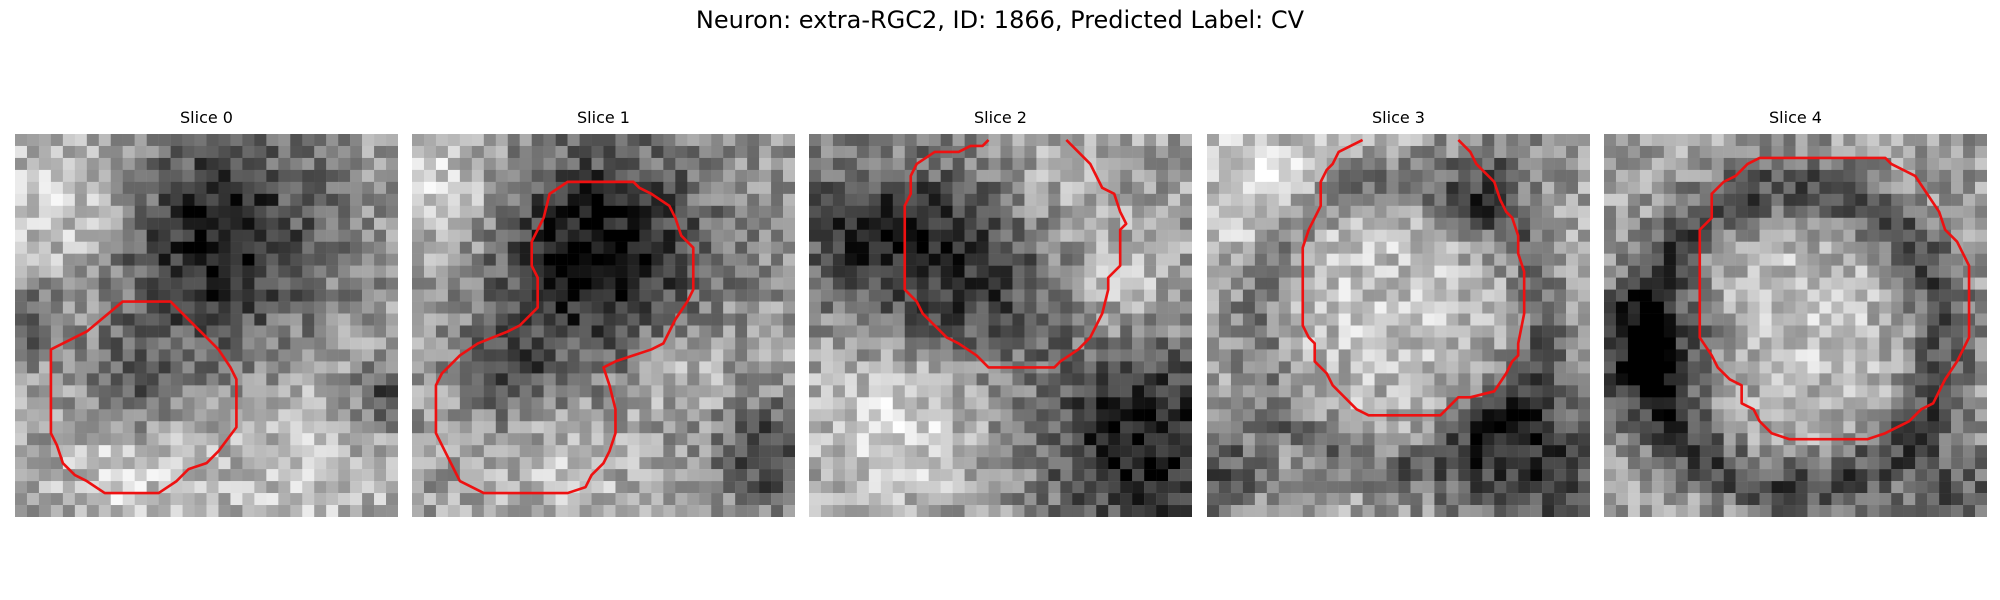 This screenshot has height=600, width=2000. I want to click on slice-title-3: Slice 3, so click(1398, 117).